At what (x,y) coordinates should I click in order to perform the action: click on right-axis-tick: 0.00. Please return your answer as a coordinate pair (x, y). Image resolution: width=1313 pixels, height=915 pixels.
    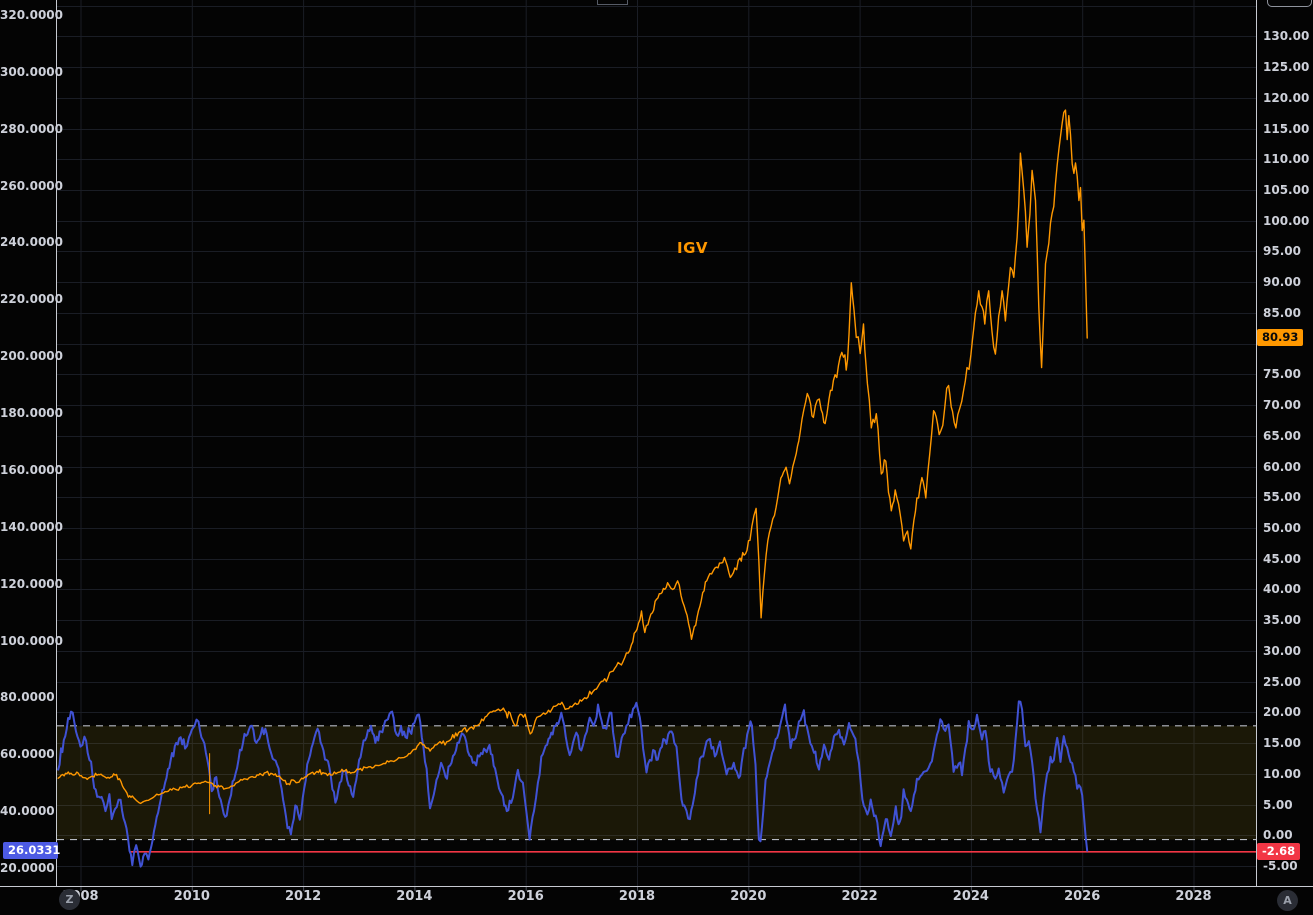
    Looking at the image, I should click on (1278, 835).